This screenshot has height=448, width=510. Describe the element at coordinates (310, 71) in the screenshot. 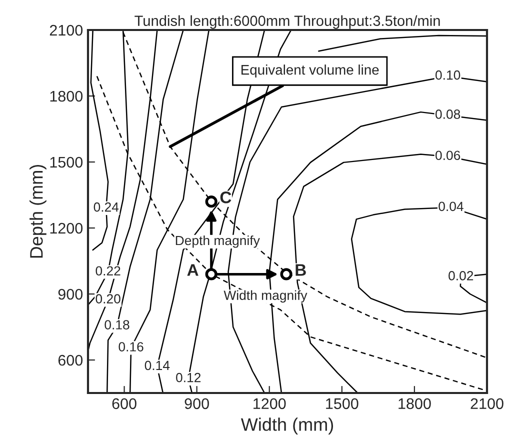

I see `annotation: Equivalent volume line` at that location.